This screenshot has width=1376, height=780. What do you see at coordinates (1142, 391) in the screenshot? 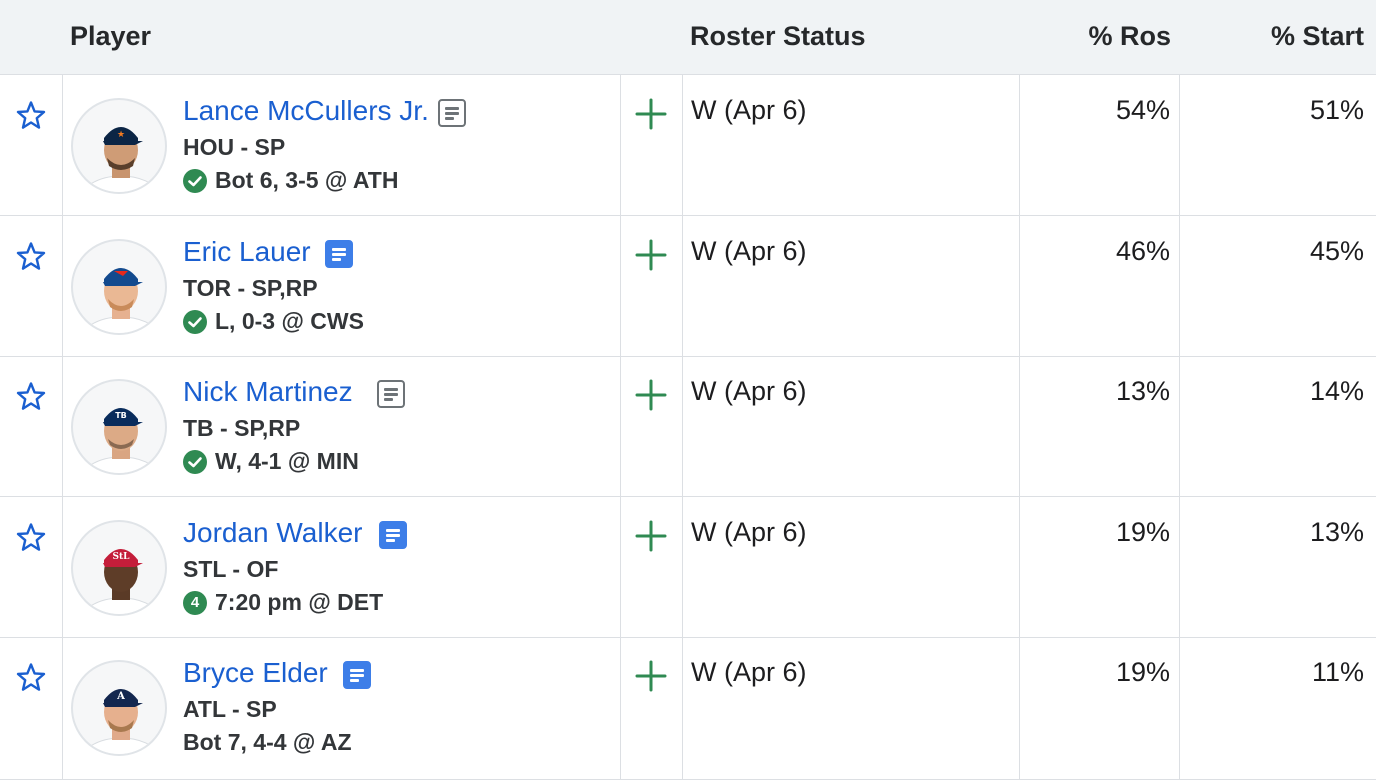
I see `pct-rostered: 13%` at bounding box center [1142, 391].